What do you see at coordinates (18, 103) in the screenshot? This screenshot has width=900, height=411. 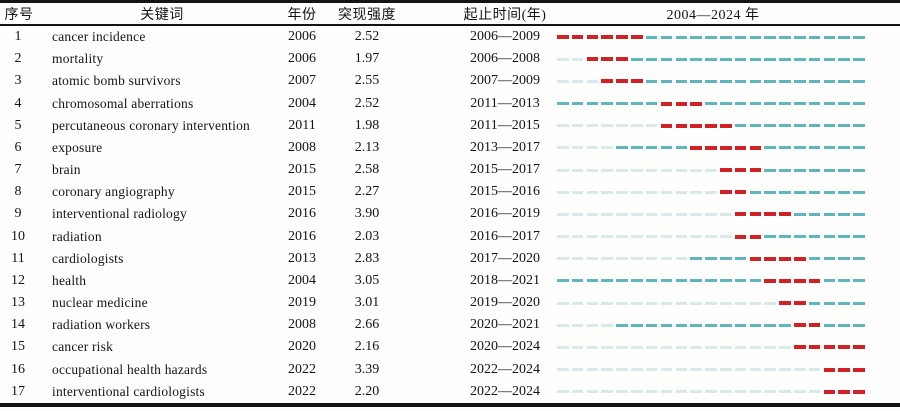 I see `row-number-cell: 4` at bounding box center [18, 103].